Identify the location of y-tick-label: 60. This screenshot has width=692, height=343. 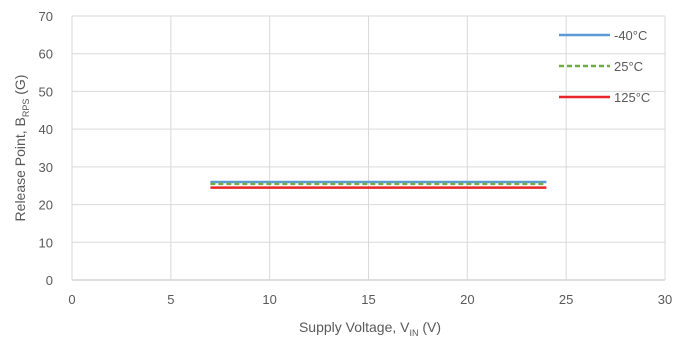
(46, 54).